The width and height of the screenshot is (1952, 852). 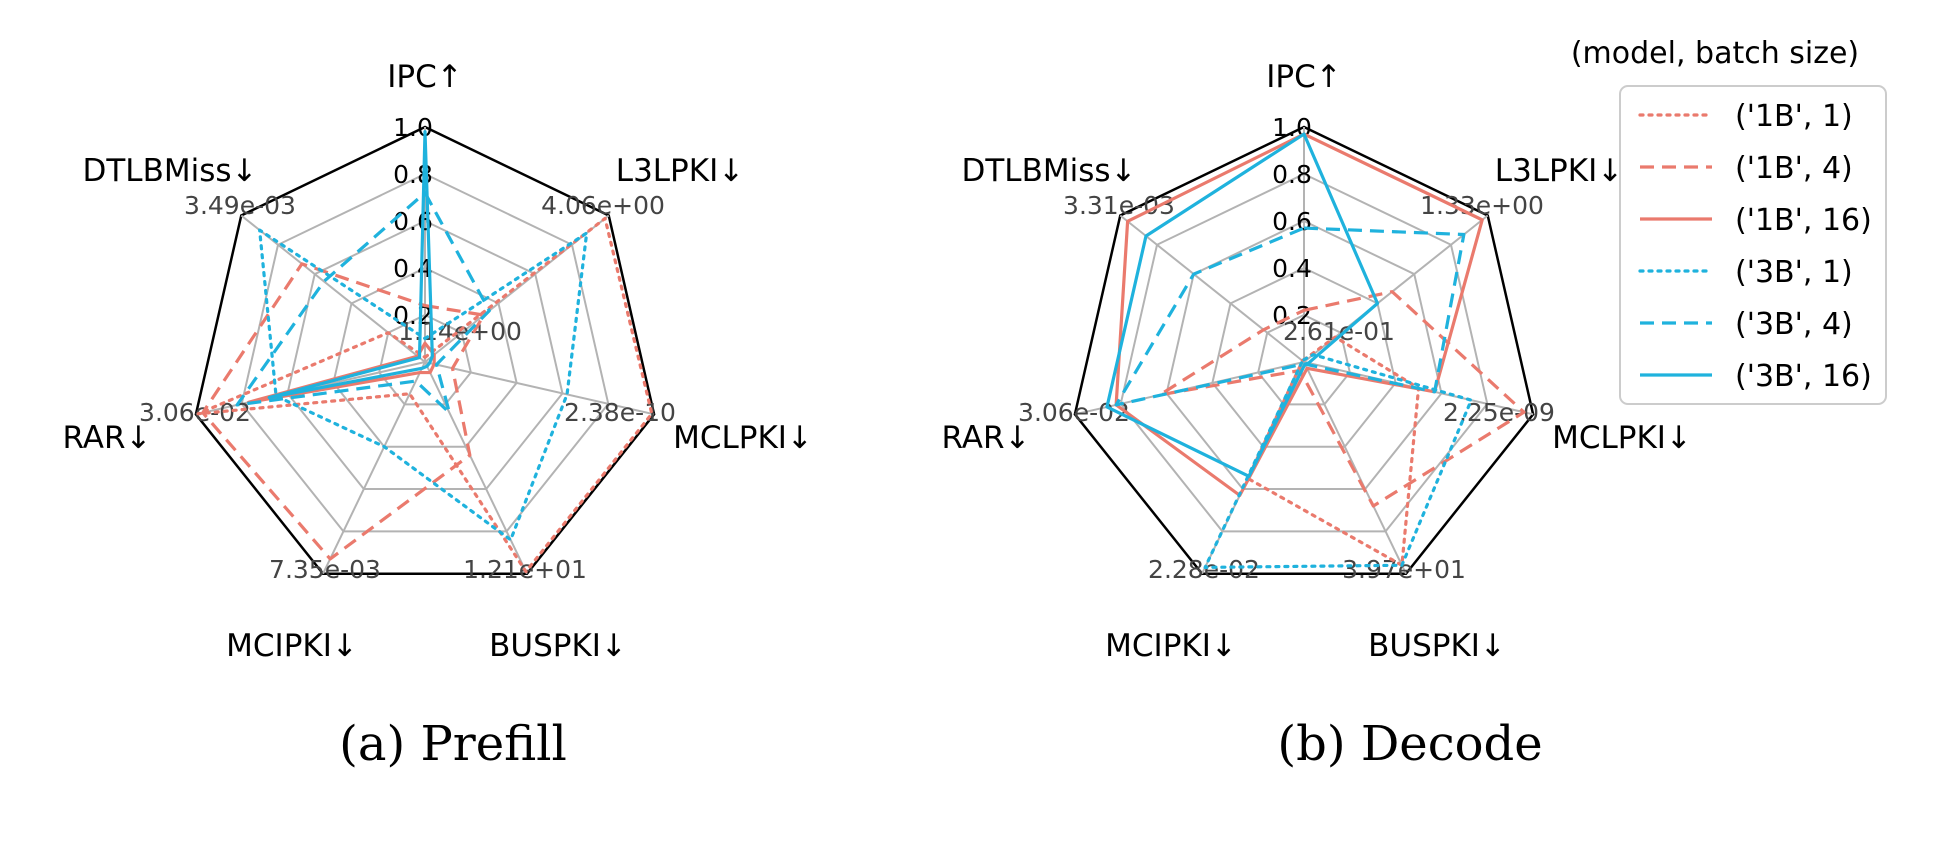 I want to click on decode-axis-label: MCIPKI↓, so click(x=1171, y=646).